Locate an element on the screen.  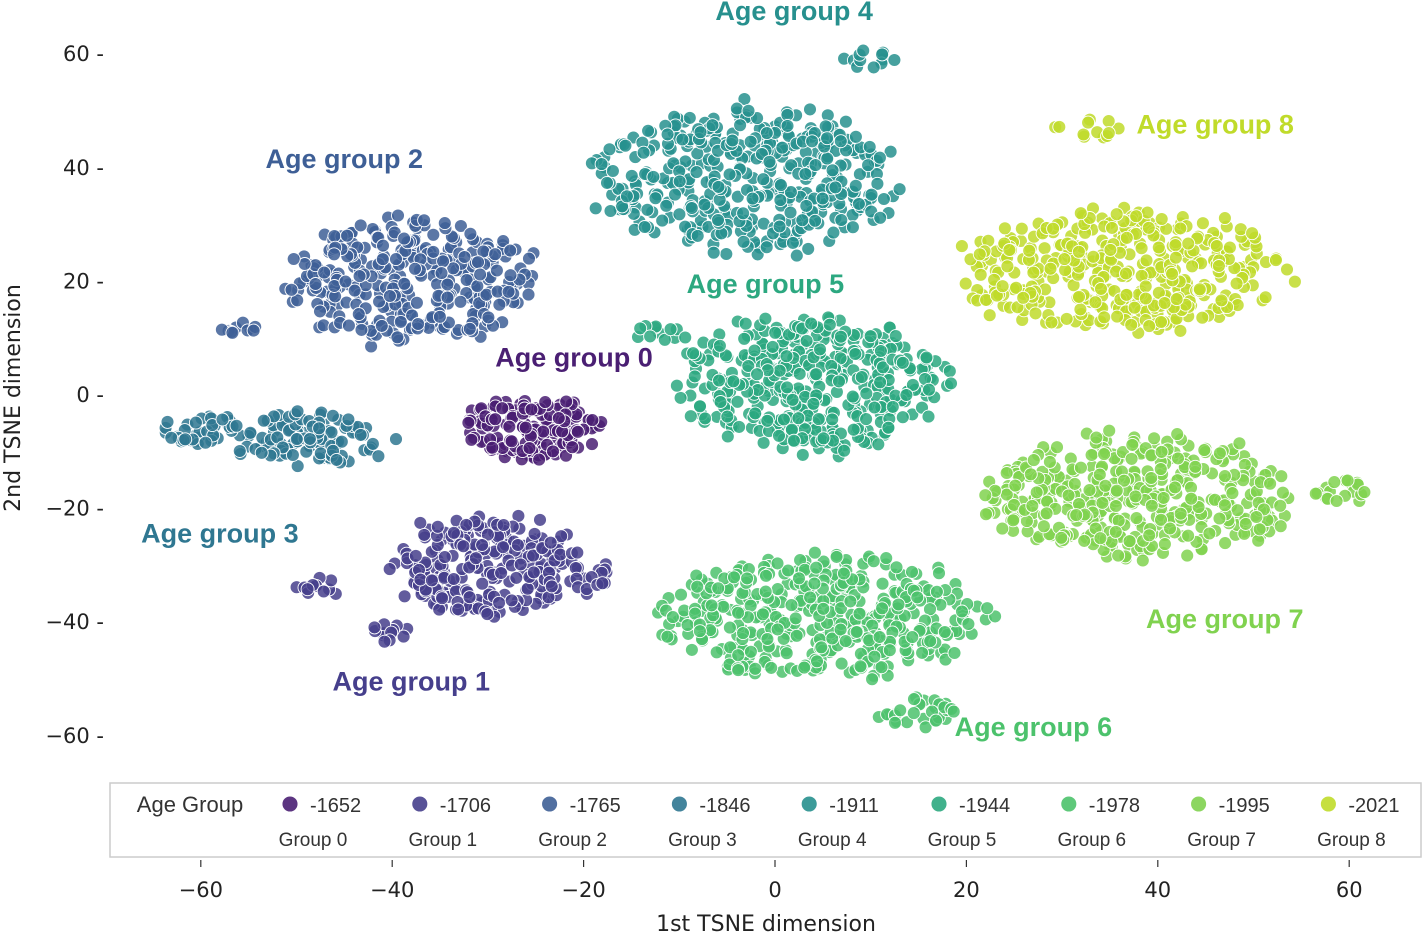
y-tick-label: −60 - is located at coordinates (74, 736).